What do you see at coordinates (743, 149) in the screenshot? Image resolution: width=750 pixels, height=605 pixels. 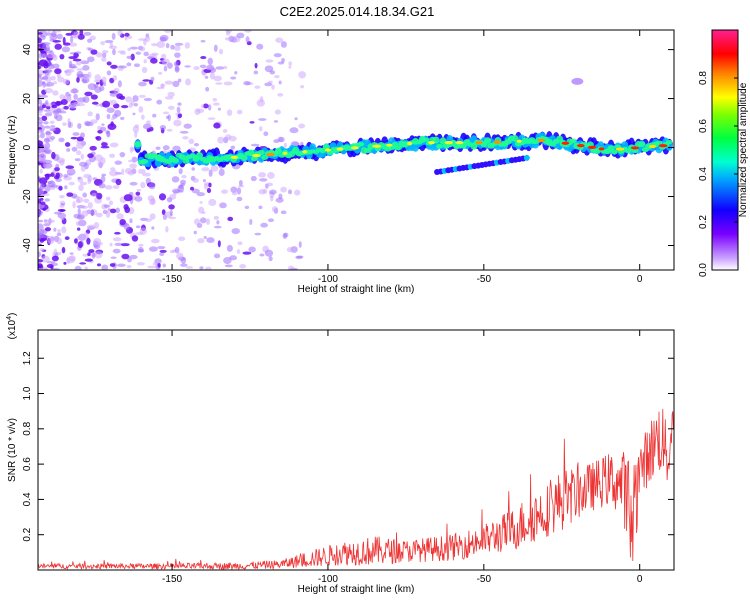 I see `colorbar-label: Normalized spectral amplitude` at bounding box center [743, 149].